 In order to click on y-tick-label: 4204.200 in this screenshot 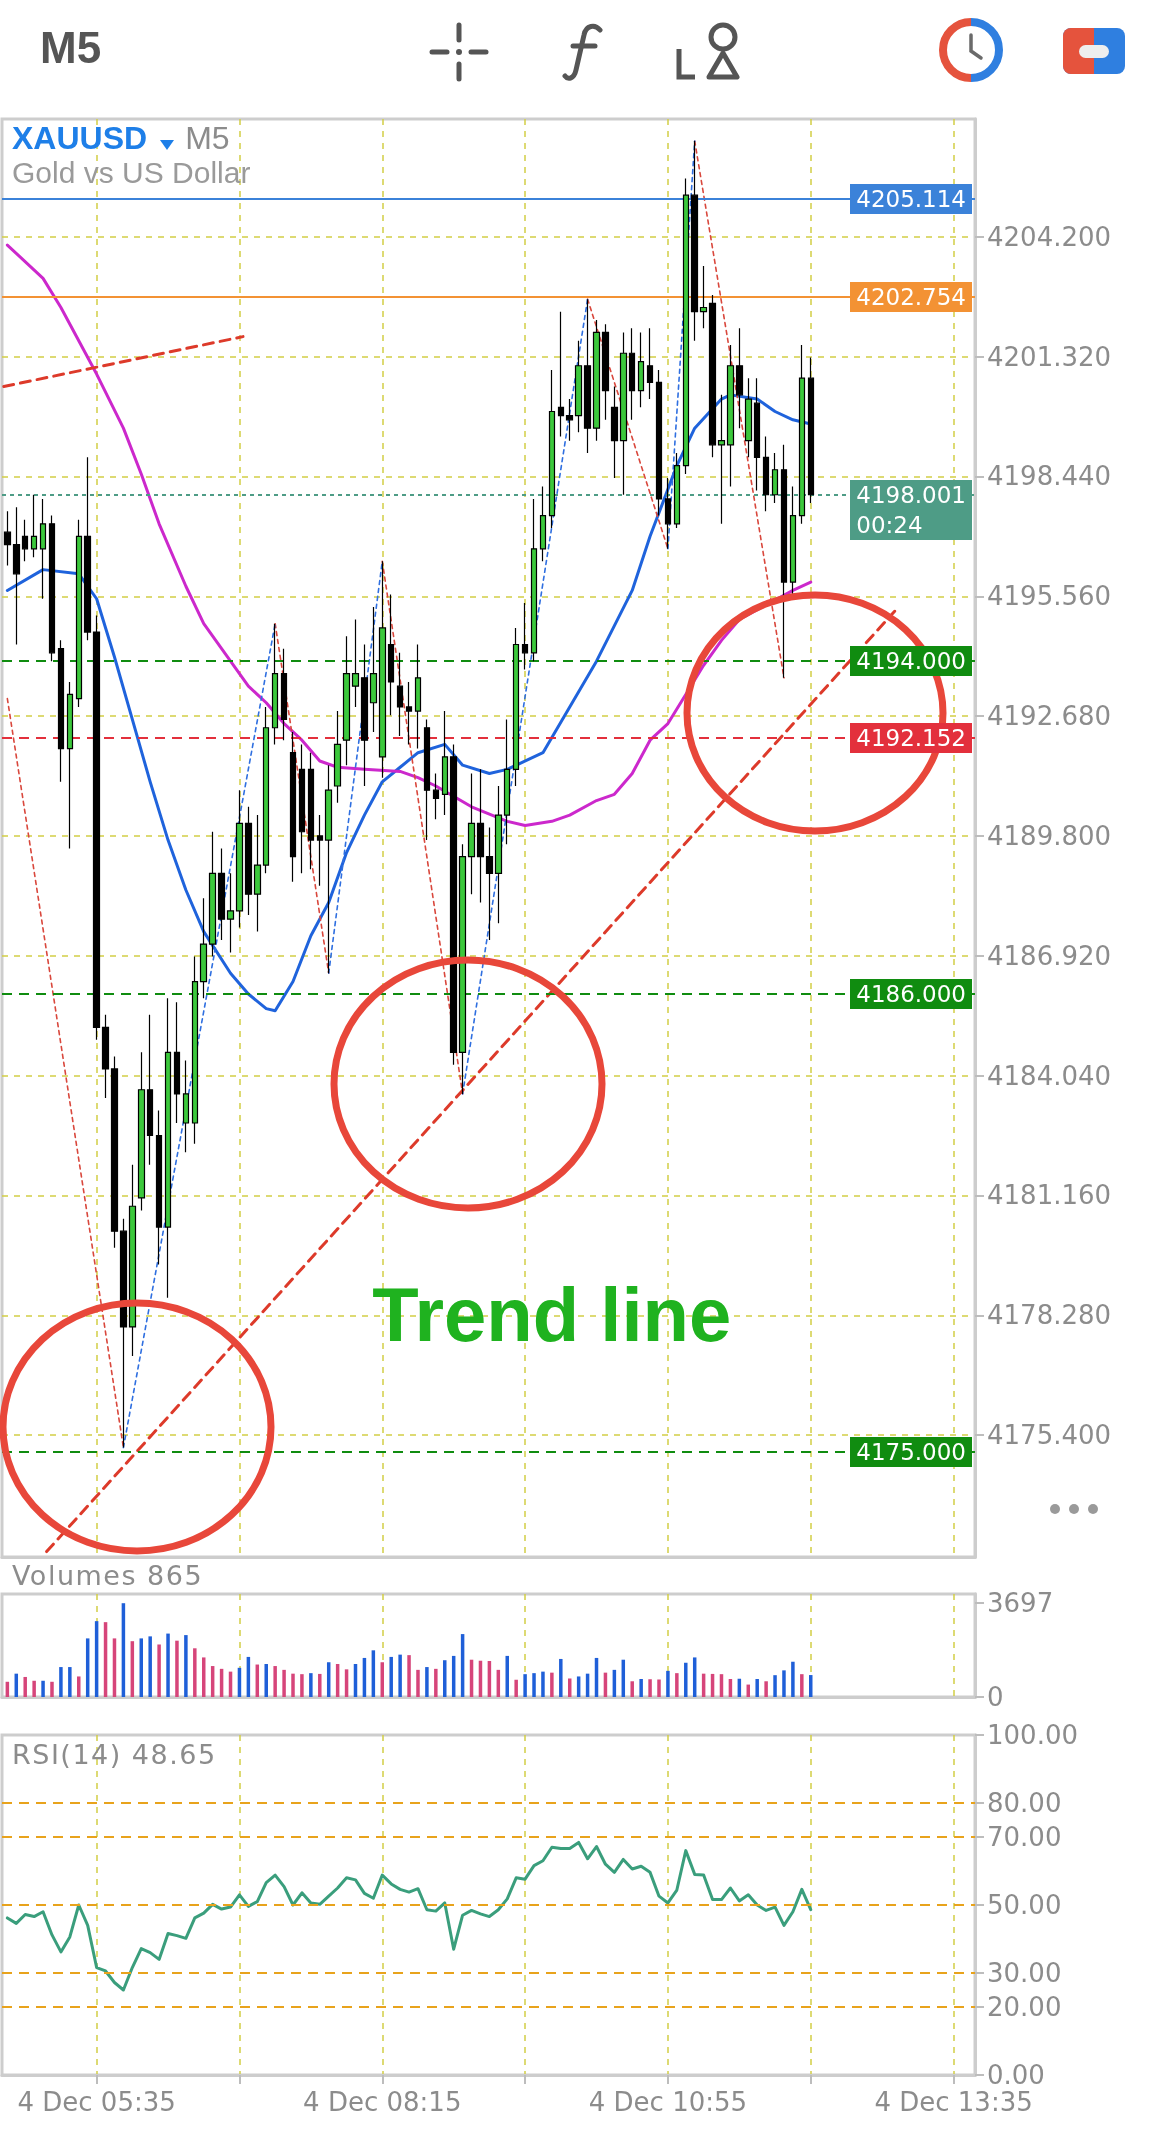, I will do `click(1049, 236)`.